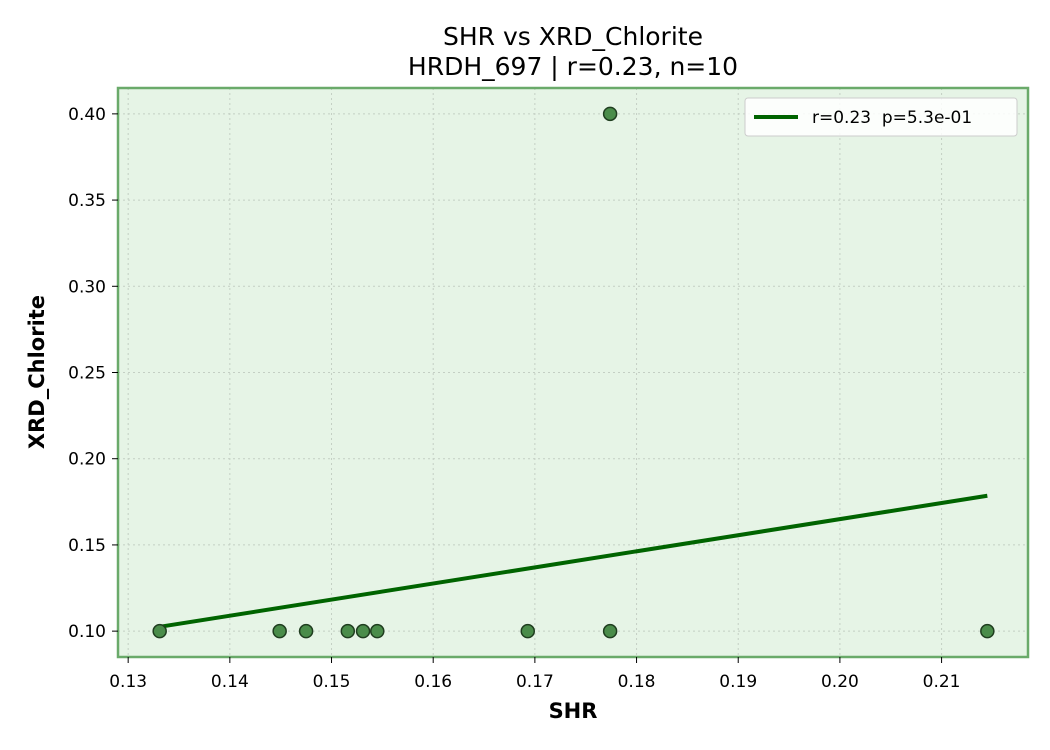  What do you see at coordinates (573, 711) in the screenshot?
I see `x-axis-label: SHR` at bounding box center [573, 711].